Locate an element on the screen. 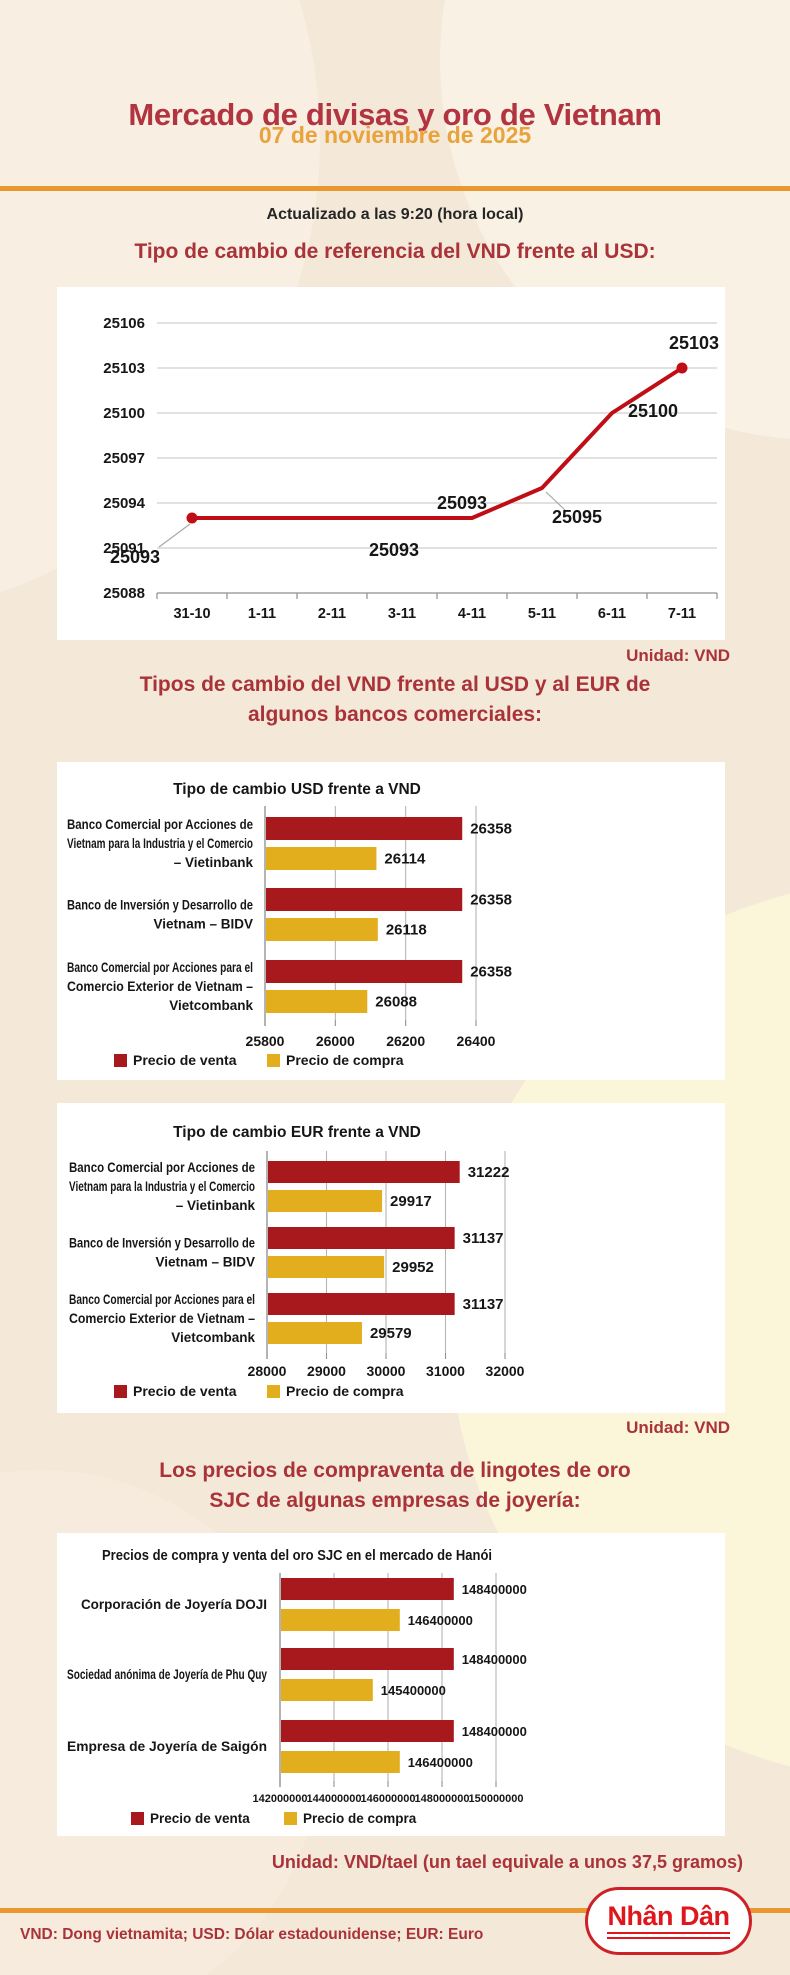 The width and height of the screenshot is (790, 1975). y-axis-label: 25106 is located at coordinates (124, 323).